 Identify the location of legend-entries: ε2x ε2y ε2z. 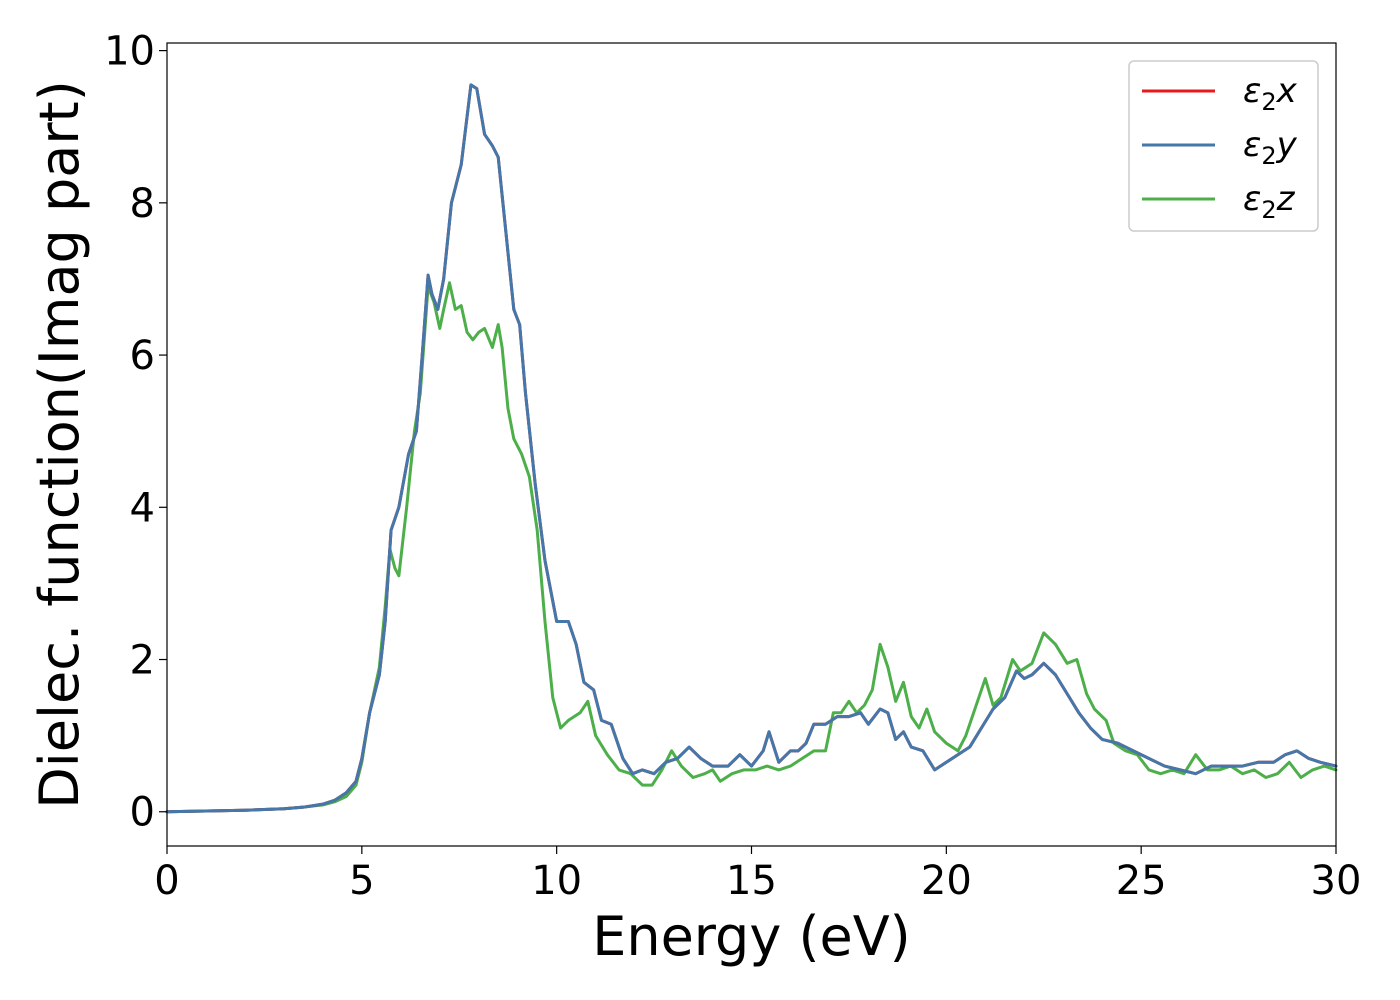
(1220, 147).